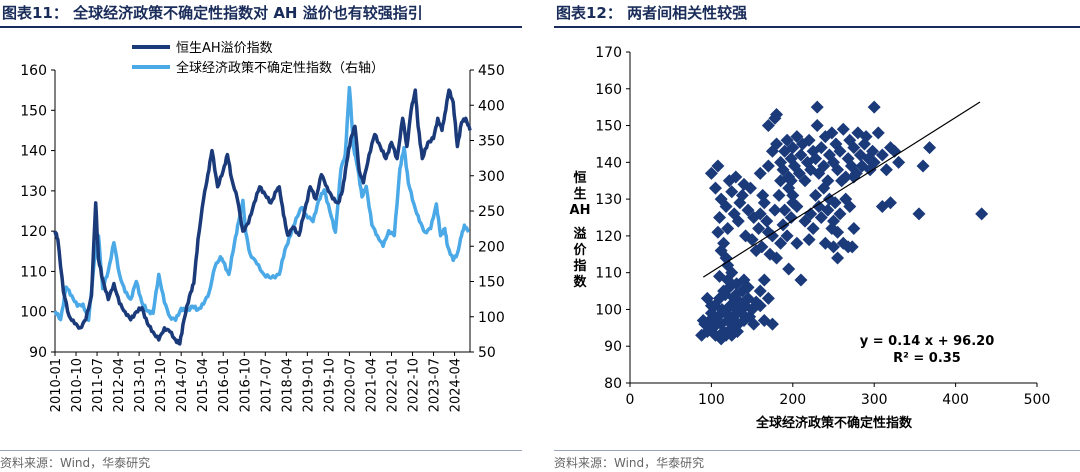 The width and height of the screenshot is (1080, 472). I want to click on scatter-y-axis-title-char: 指, so click(579, 266).